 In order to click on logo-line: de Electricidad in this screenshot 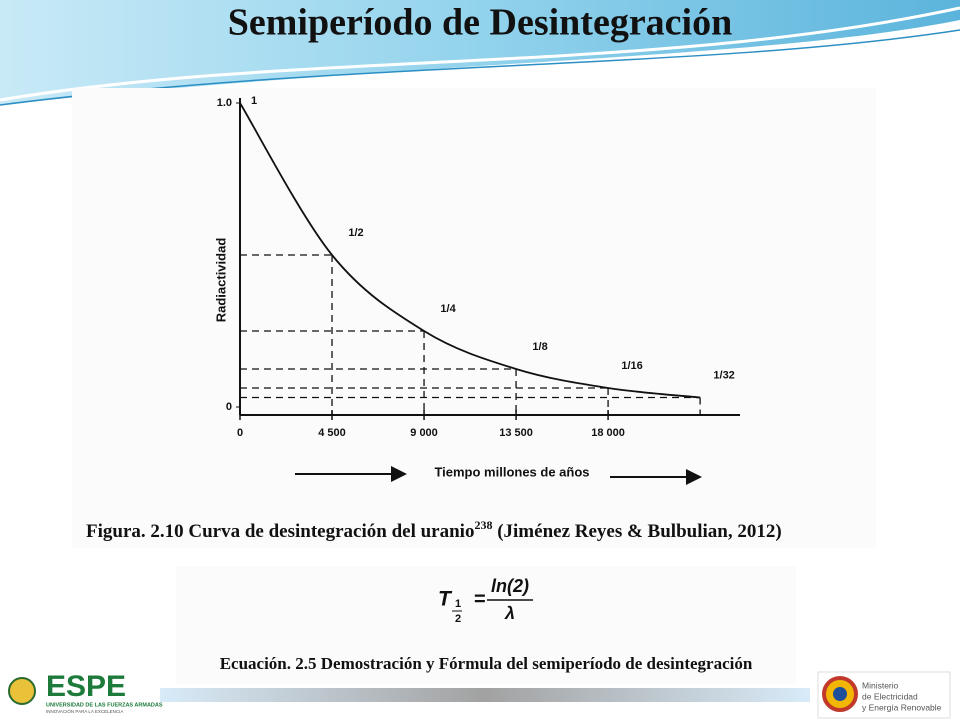, I will do `click(890, 696)`.